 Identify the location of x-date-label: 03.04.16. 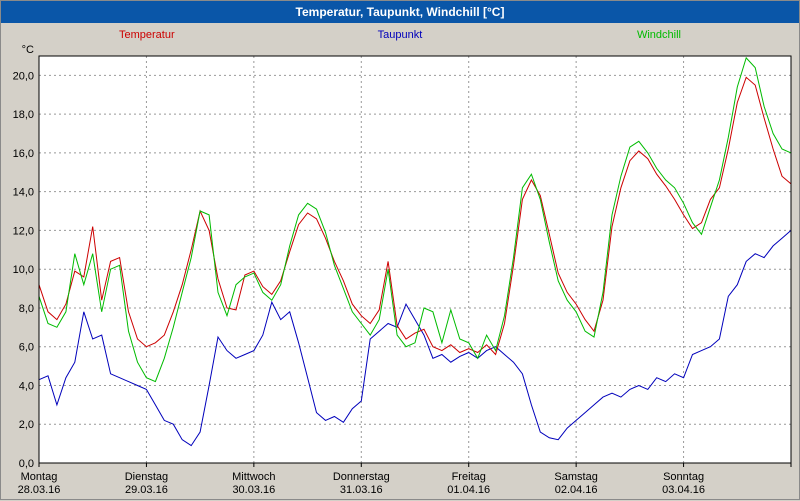
(683, 490).